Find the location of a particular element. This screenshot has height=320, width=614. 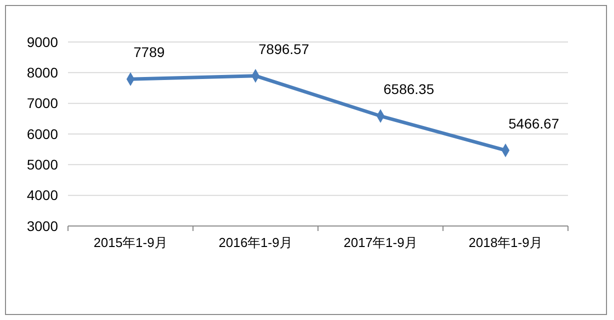

y-tick-label: 5000 is located at coordinates (42, 164).